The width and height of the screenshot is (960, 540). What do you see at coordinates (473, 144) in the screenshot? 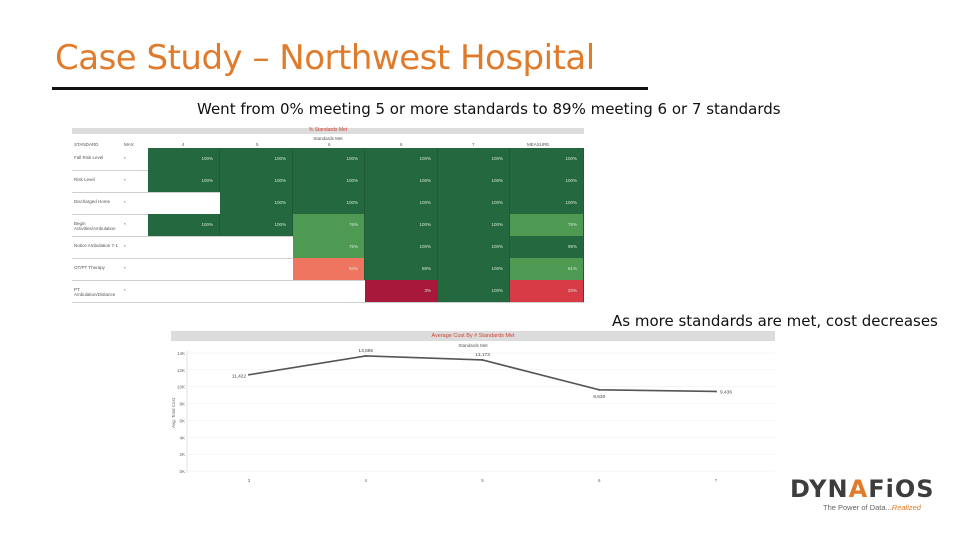
I see `heatmap-col-header: 7` at bounding box center [473, 144].